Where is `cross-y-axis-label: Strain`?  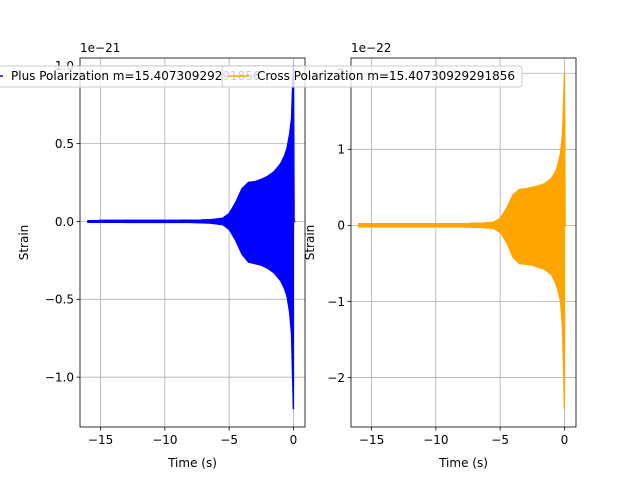
cross-y-axis-label: Strain is located at coordinates (310, 243).